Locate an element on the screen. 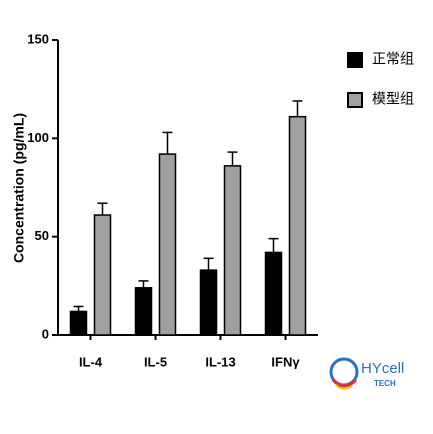 This screenshot has height=434, width=433. legend-label: 正常组 is located at coordinates (393, 59).